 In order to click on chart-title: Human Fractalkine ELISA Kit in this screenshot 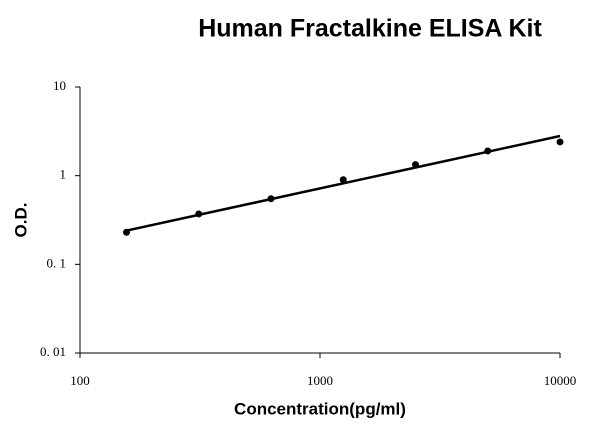, I will do `click(370, 29)`.